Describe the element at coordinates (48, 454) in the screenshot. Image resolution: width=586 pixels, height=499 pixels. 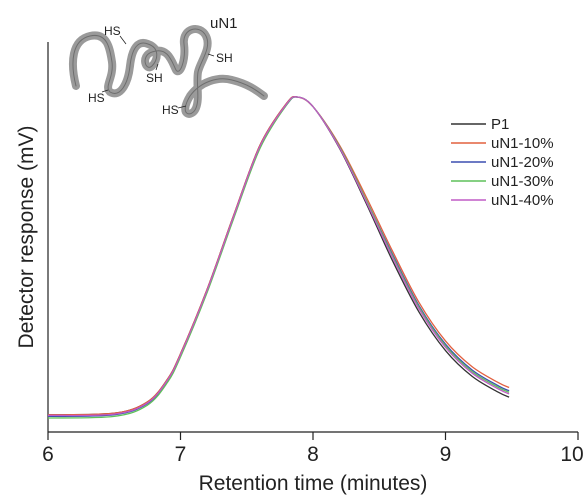
I see `x-tick-label: 6` at that location.